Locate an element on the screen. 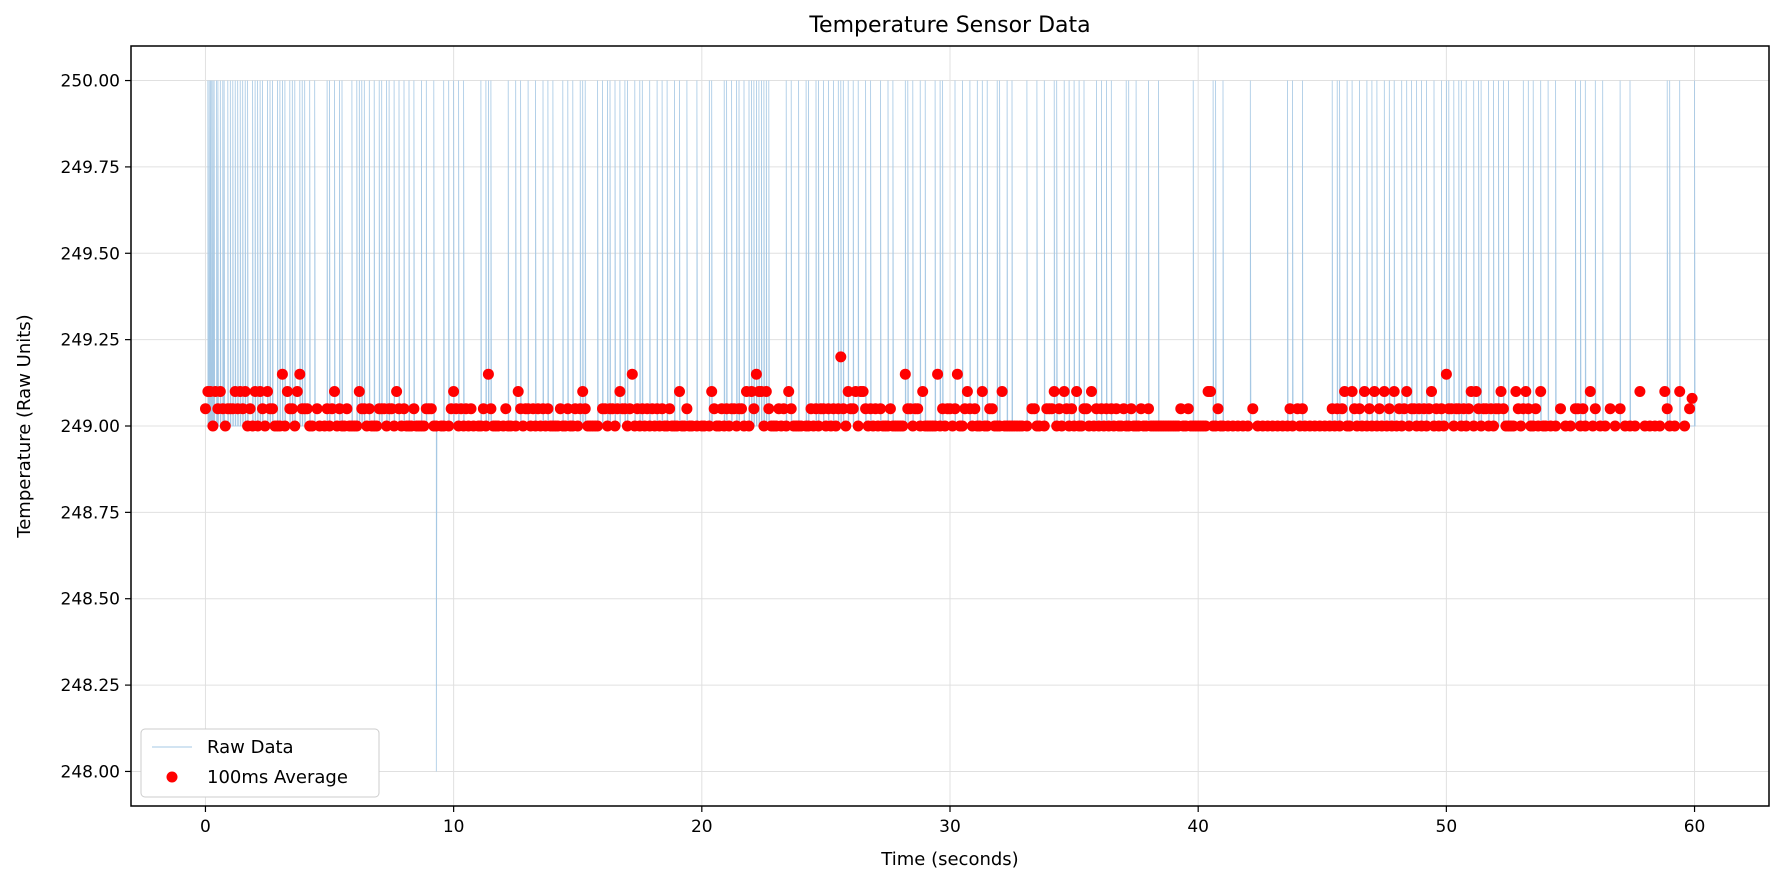 The image size is (1785, 885). y-tick-label: 248.75 is located at coordinates (90, 513).